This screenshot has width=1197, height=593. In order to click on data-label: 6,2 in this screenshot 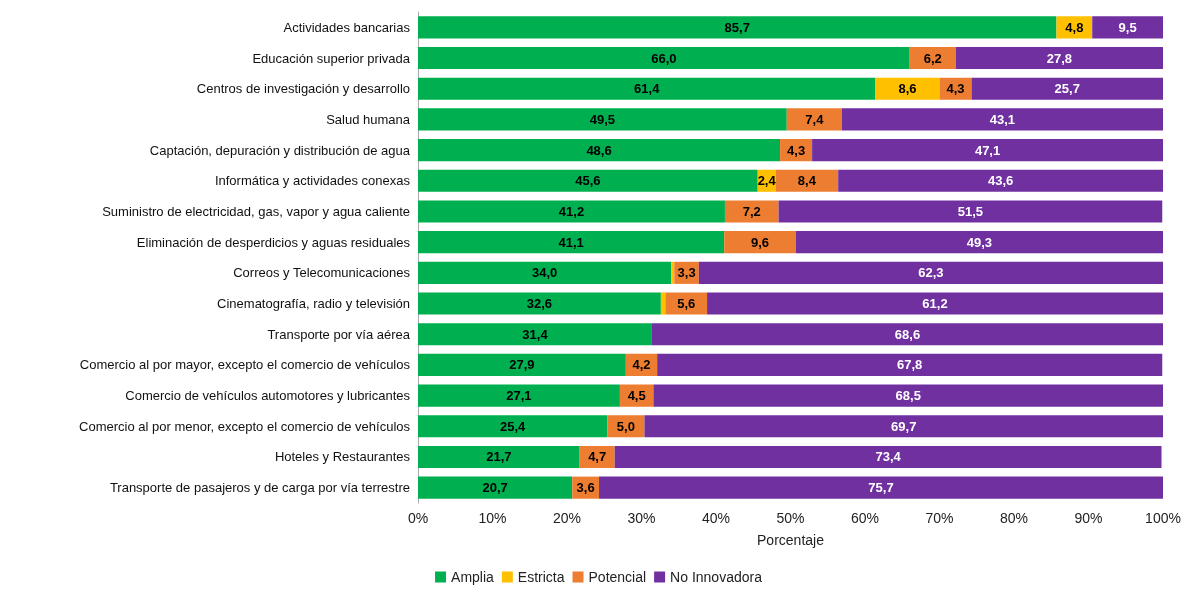, I will do `click(932, 58)`.